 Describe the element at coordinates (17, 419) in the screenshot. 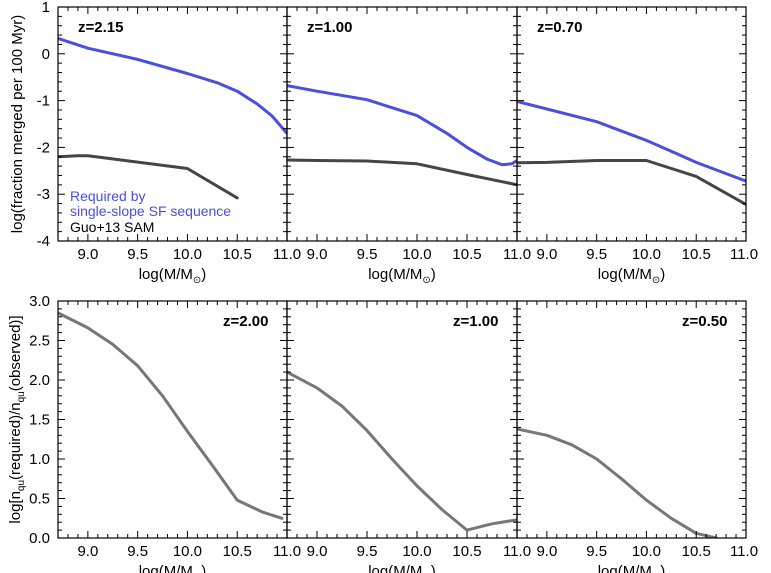

I see `y-axis-label: log[nqu(required)/nqu(observed)]` at that location.